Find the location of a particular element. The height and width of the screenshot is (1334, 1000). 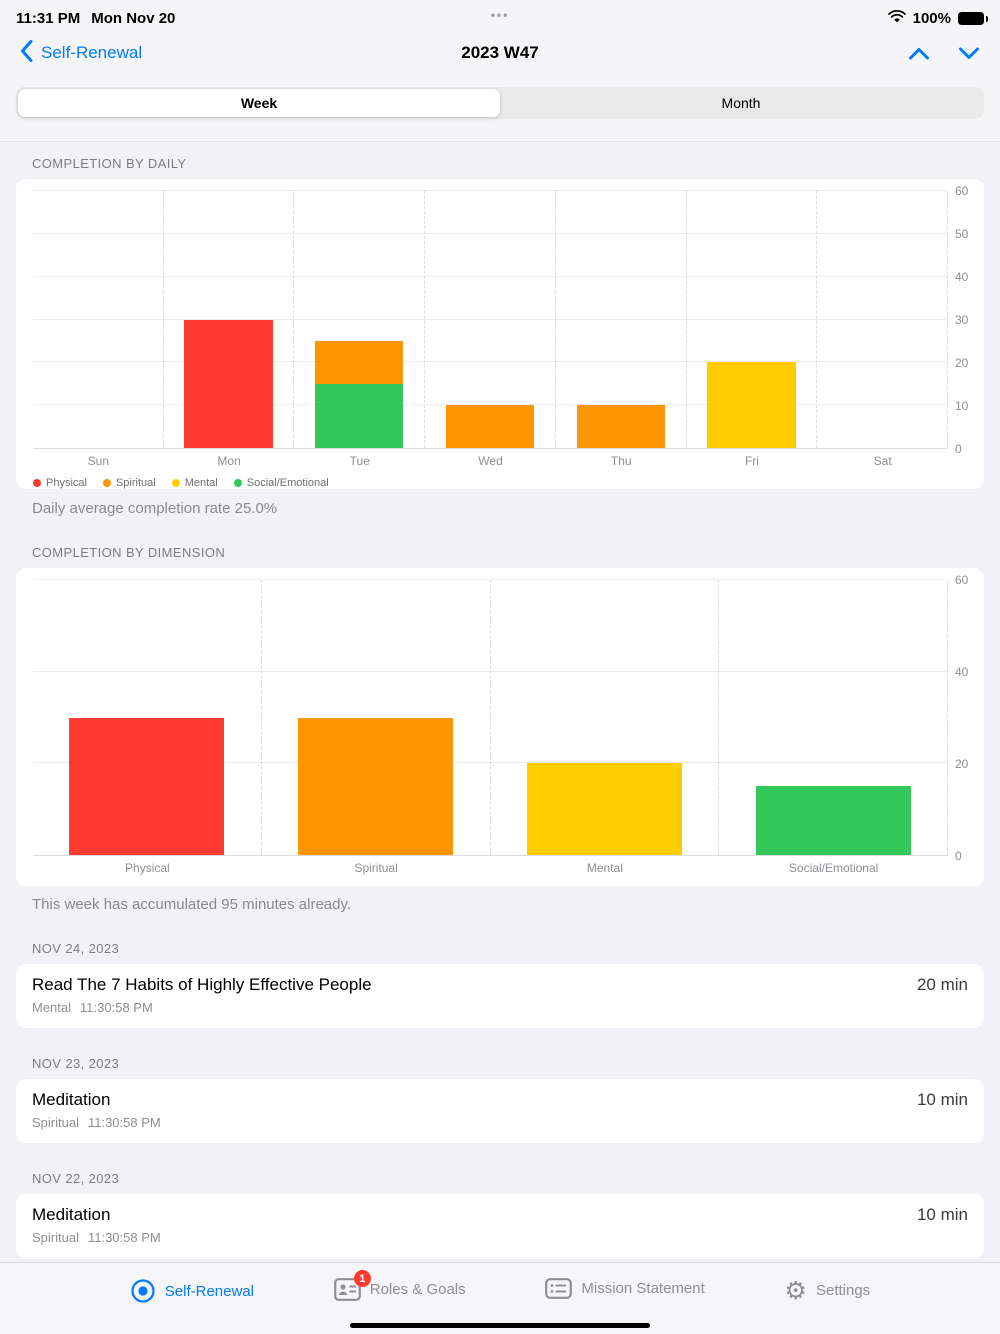

legend-label: Social/Emotional is located at coordinates (287, 483).